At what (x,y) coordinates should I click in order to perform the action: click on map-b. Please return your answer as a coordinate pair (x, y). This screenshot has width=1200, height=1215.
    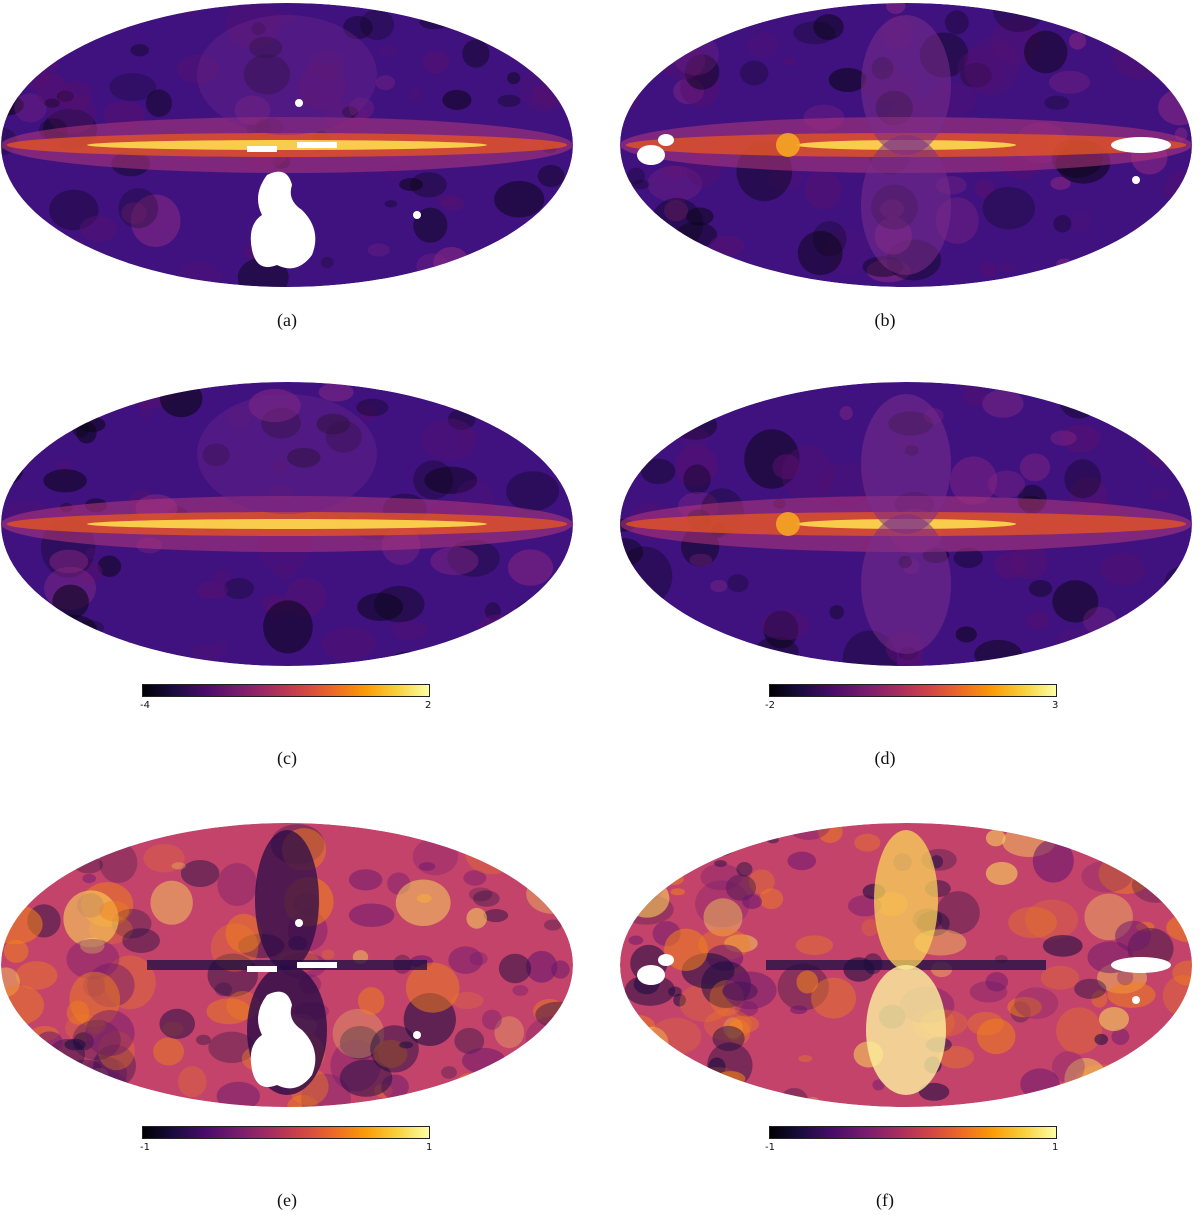
    Looking at the image, I should click on (906, 145).